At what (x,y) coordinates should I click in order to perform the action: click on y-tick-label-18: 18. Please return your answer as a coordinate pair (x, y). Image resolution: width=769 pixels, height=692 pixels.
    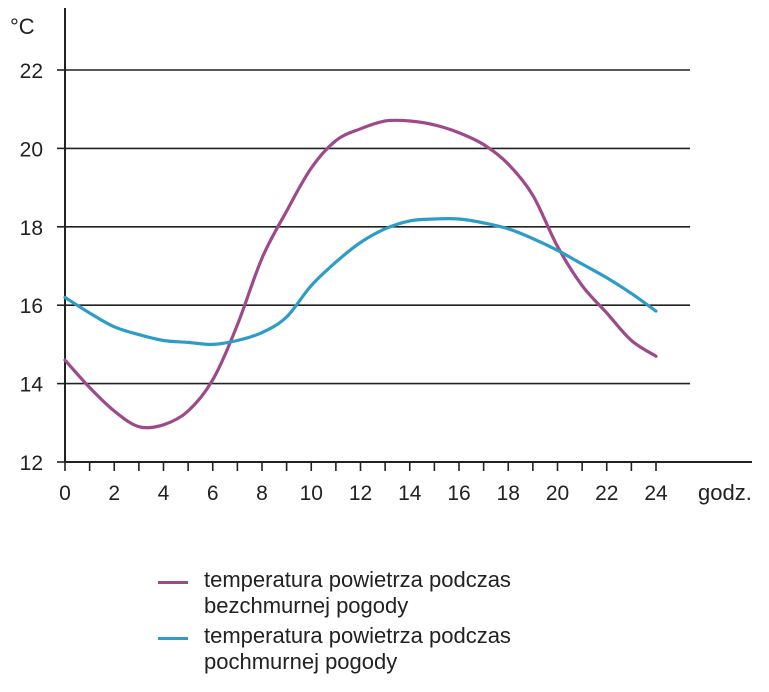
    Looking at the image, I should click on (31, 228).